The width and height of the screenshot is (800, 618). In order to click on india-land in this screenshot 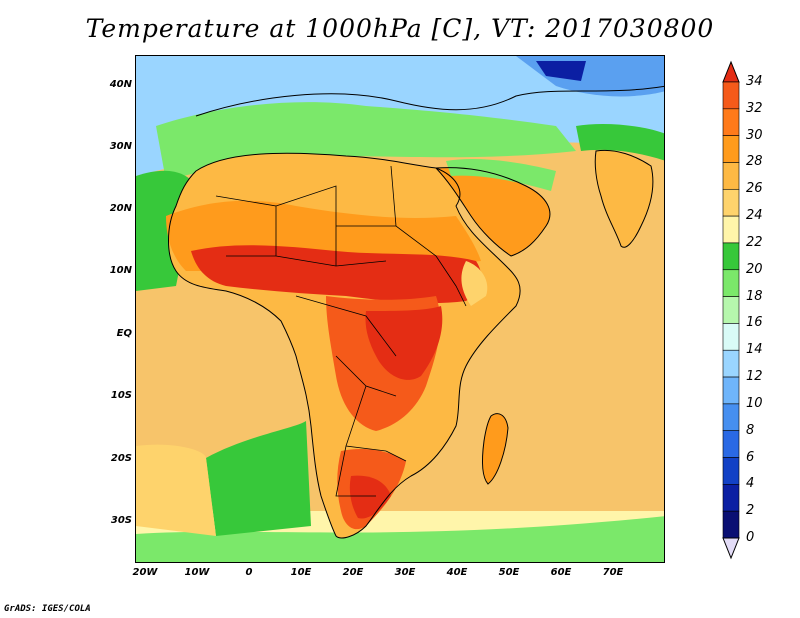, I will do `click(624, 199)`.